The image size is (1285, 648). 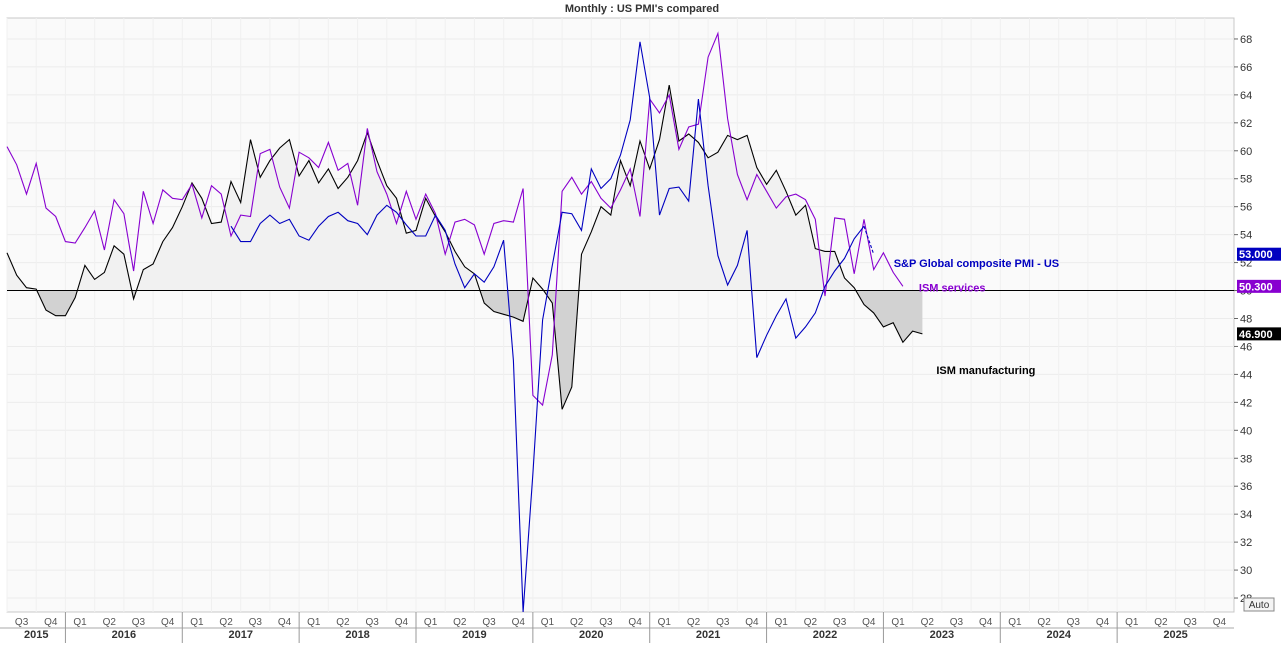 I want to click on x-year-label: 2017, so click(x=240, y=635).